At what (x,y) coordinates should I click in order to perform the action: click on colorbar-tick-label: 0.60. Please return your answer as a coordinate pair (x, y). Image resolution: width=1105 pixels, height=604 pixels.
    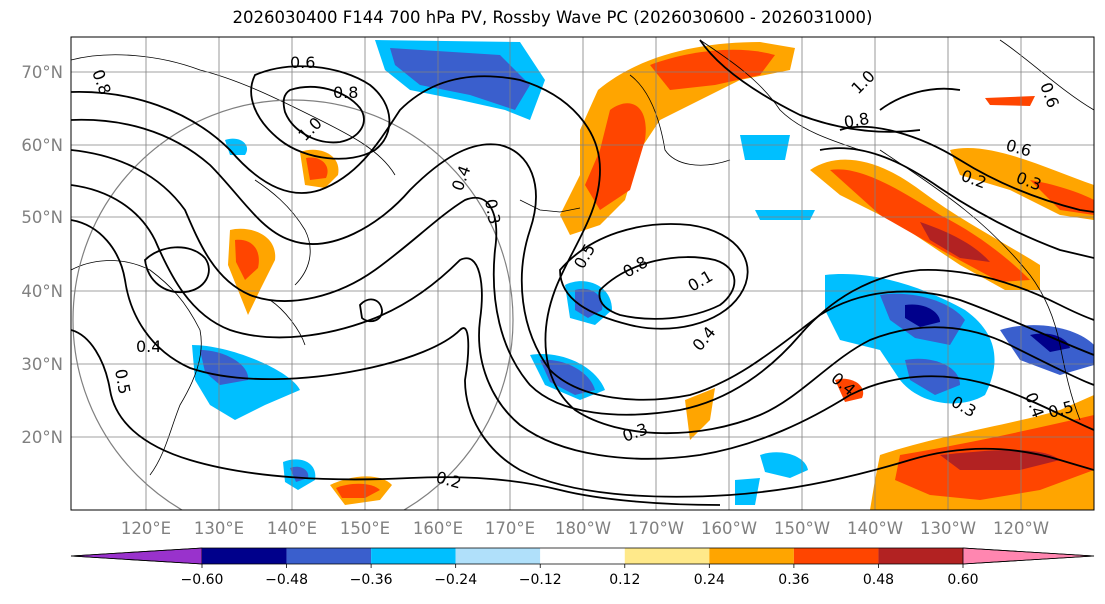
    Looking at the image, I should click on (962, 580).